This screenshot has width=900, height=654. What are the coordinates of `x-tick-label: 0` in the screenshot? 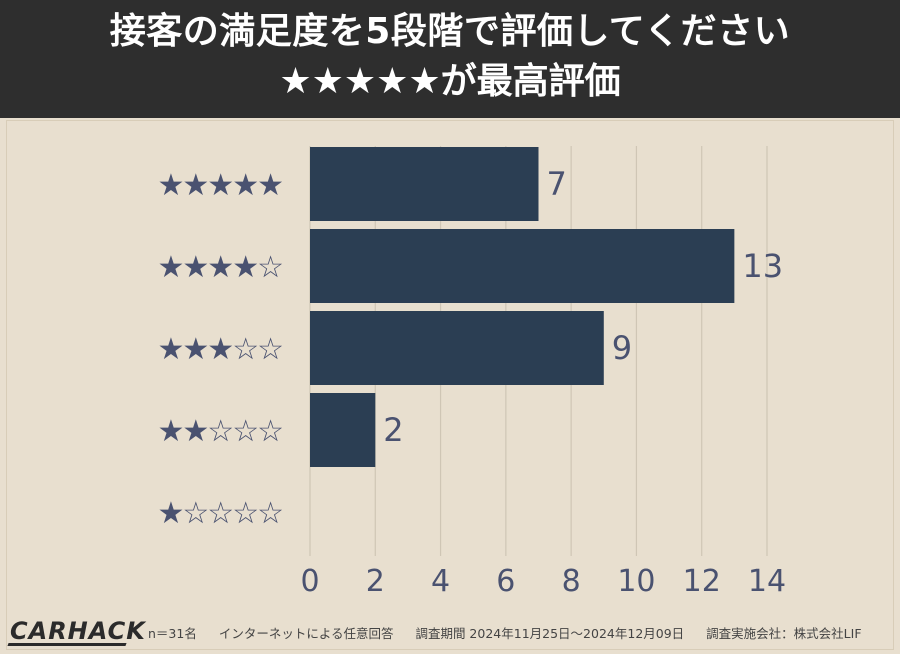 It's located at (309, 581).